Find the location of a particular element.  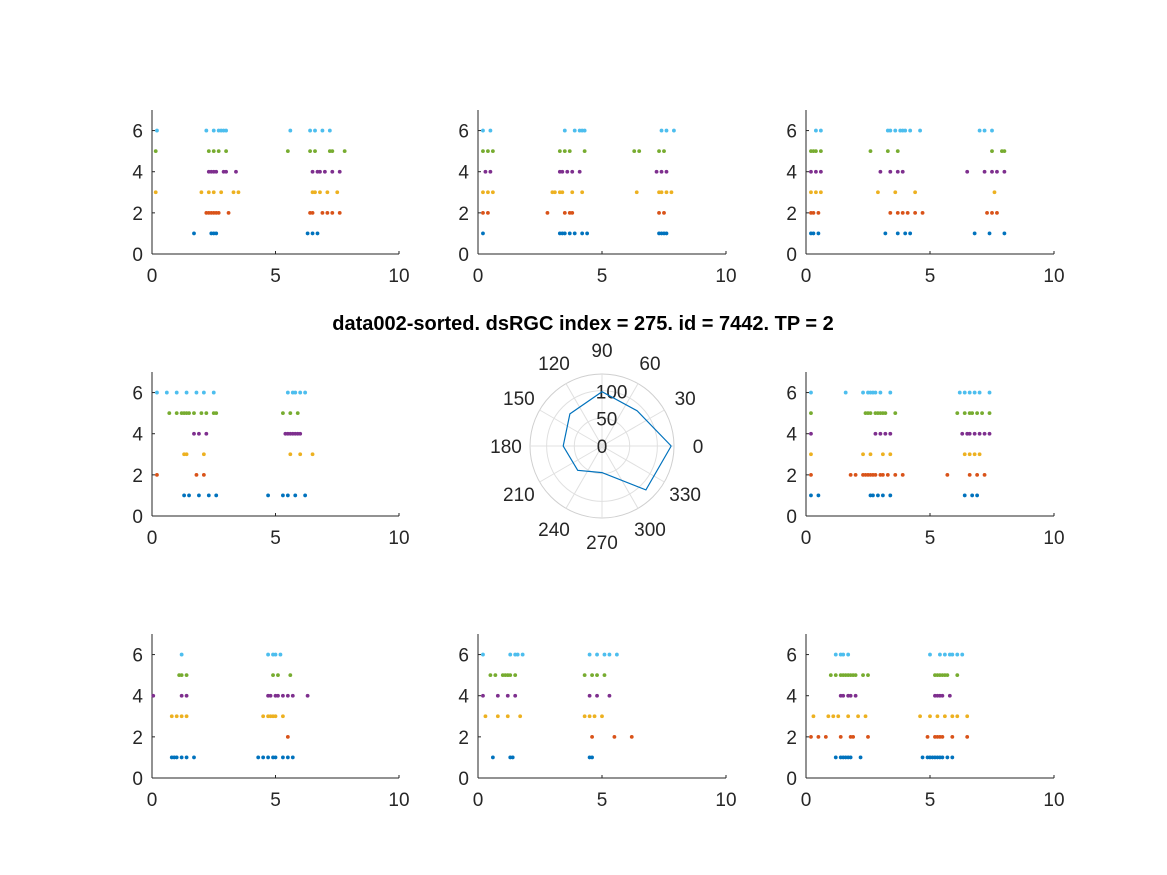

raster-panel-bottom-right: 0 5 10 0 2 4 6 is located at coordinates (925, 722).